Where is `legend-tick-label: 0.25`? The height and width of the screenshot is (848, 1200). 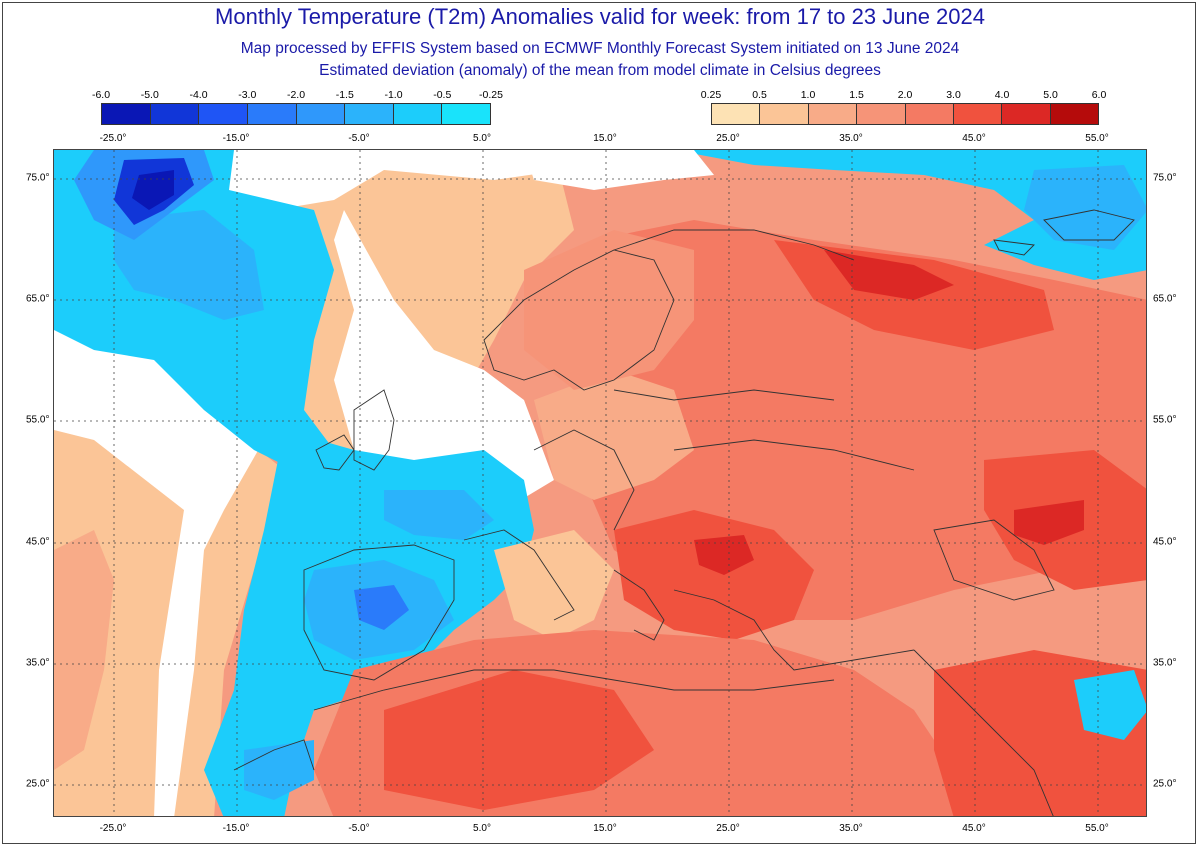
legend-tick-label: 0.25 is located at coordinates (711, 95).